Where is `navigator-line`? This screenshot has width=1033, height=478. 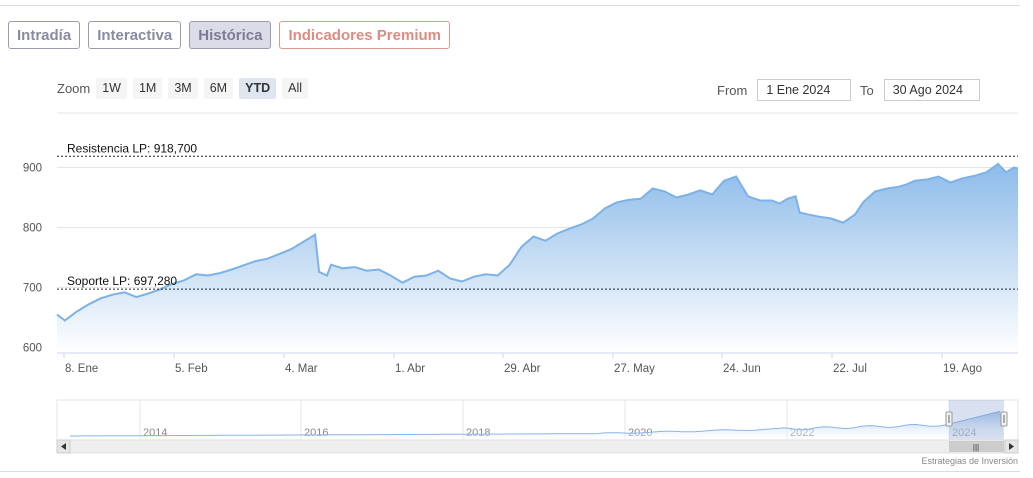
navigator-line is located at coordinates (535, 423).